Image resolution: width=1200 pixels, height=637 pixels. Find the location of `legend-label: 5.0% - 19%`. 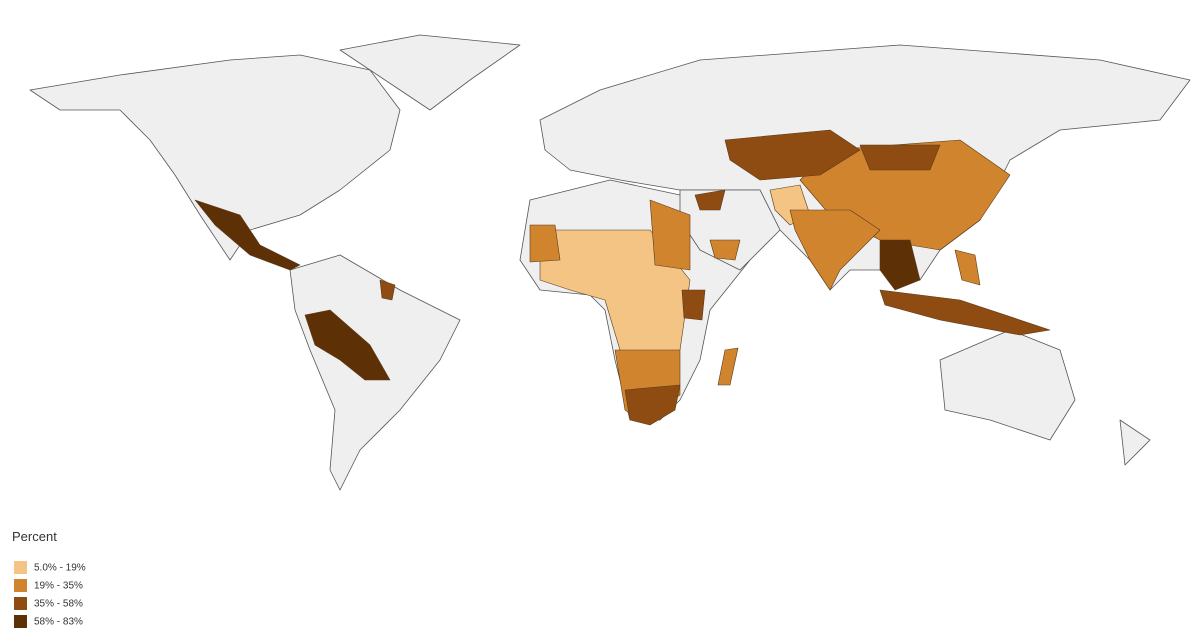

legend-label: 5.0% - 19% is located at coordinates (60, 568).